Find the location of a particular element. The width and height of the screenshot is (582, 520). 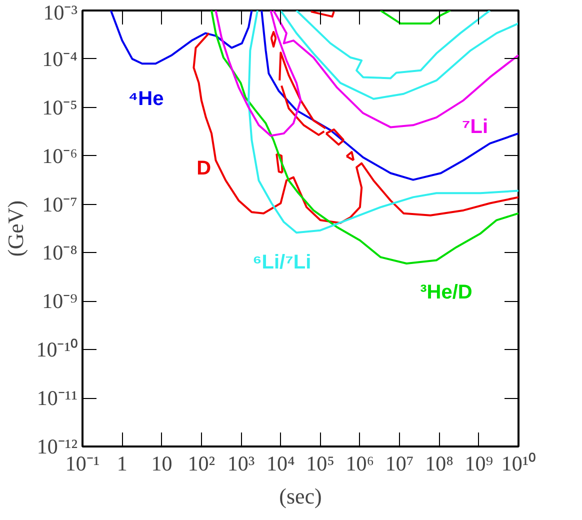

series-label: ³He/D is located at coordinates (446, 293).